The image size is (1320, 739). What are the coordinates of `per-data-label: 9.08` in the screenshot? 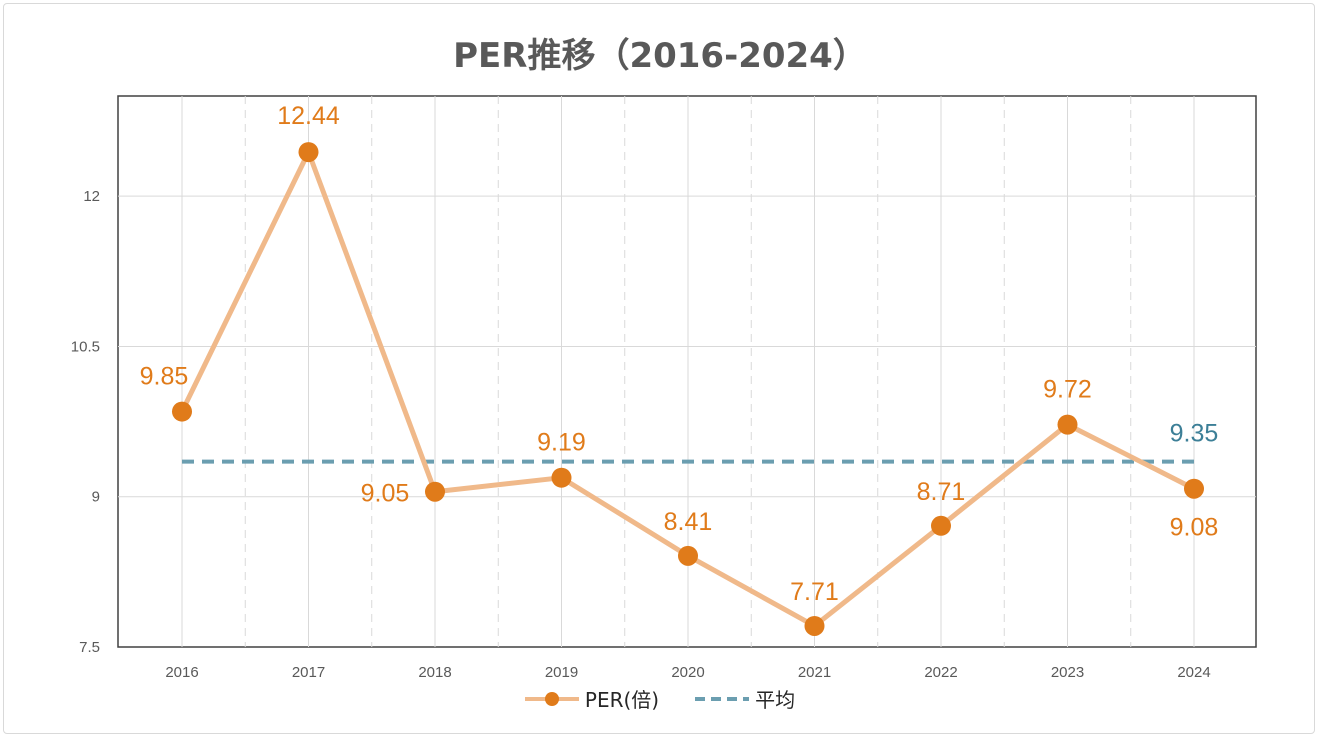 It's located at (1194, 528).